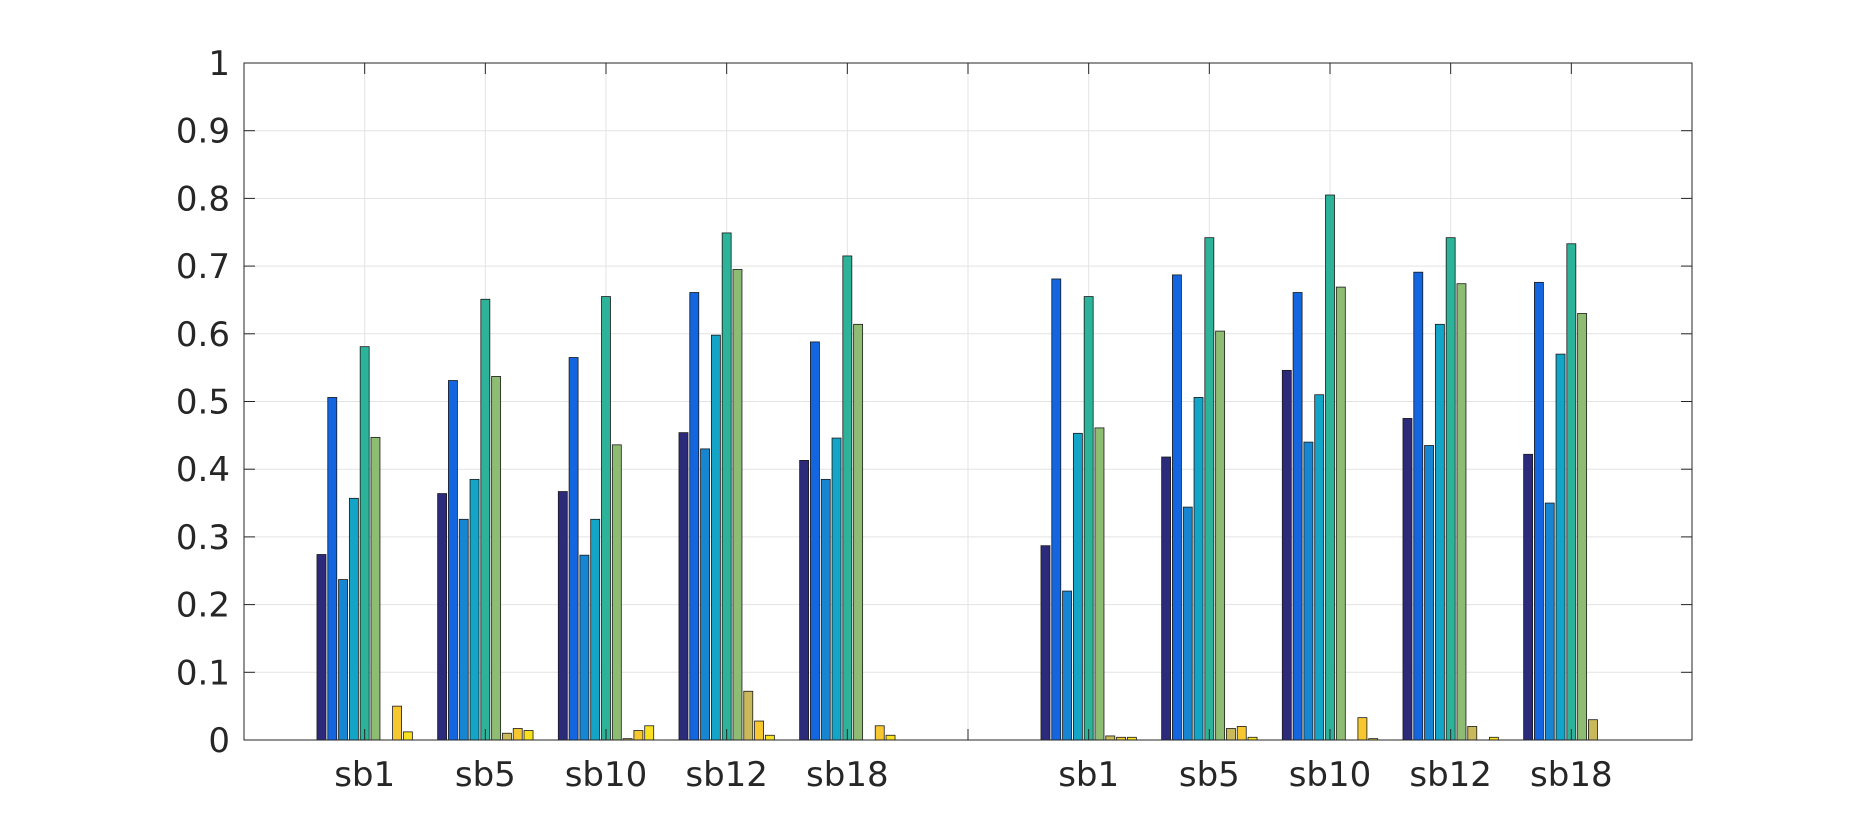  Describe the element at coordinates (203, 335) in the screenshot. I see `y-tick-label: 0.6` at that location.